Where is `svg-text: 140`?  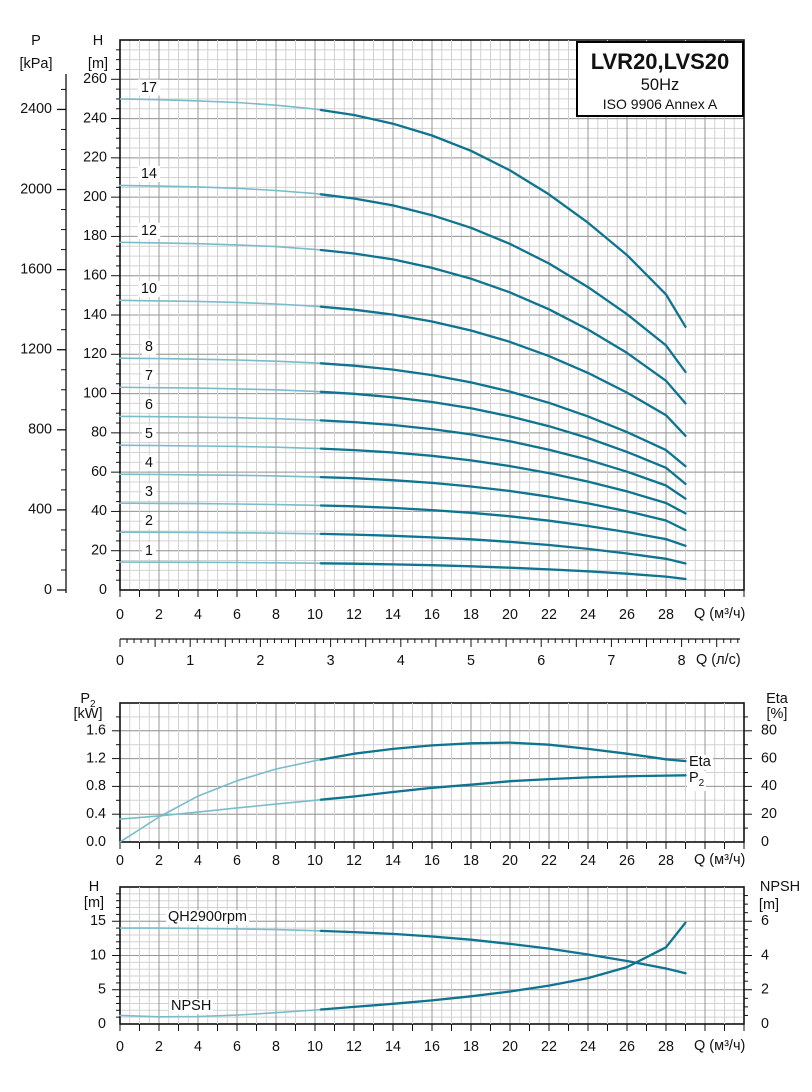 svg-text: 140 is located at coordinates (95, 315).